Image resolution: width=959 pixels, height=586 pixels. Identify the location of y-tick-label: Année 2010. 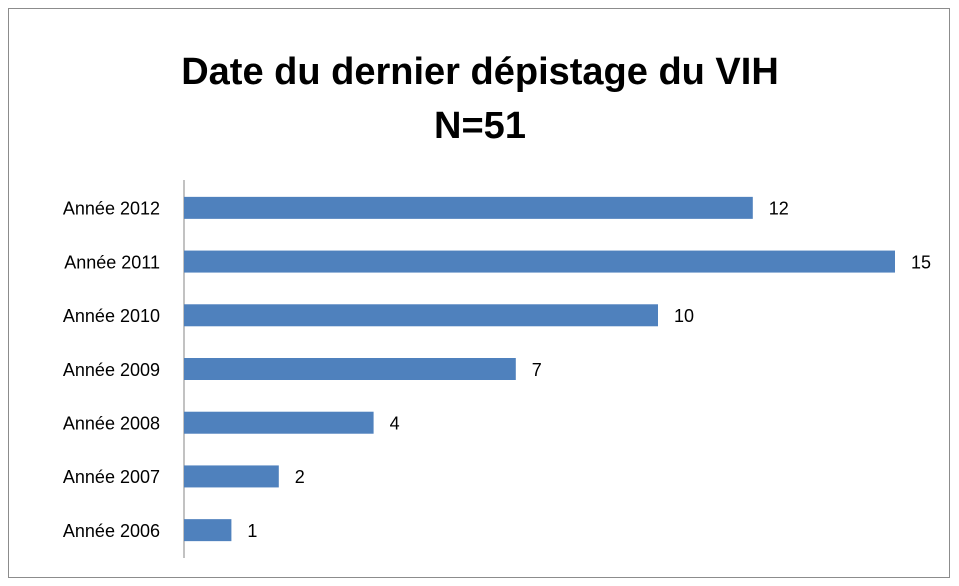
(111, 316).